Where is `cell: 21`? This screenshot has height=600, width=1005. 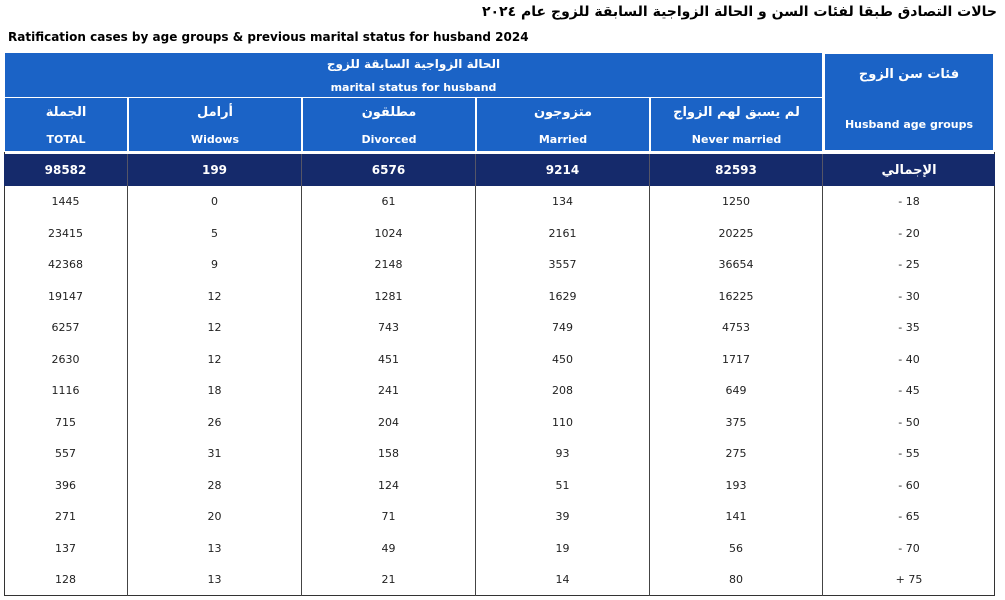 cell: 21 is located at coordinates (389, 580).